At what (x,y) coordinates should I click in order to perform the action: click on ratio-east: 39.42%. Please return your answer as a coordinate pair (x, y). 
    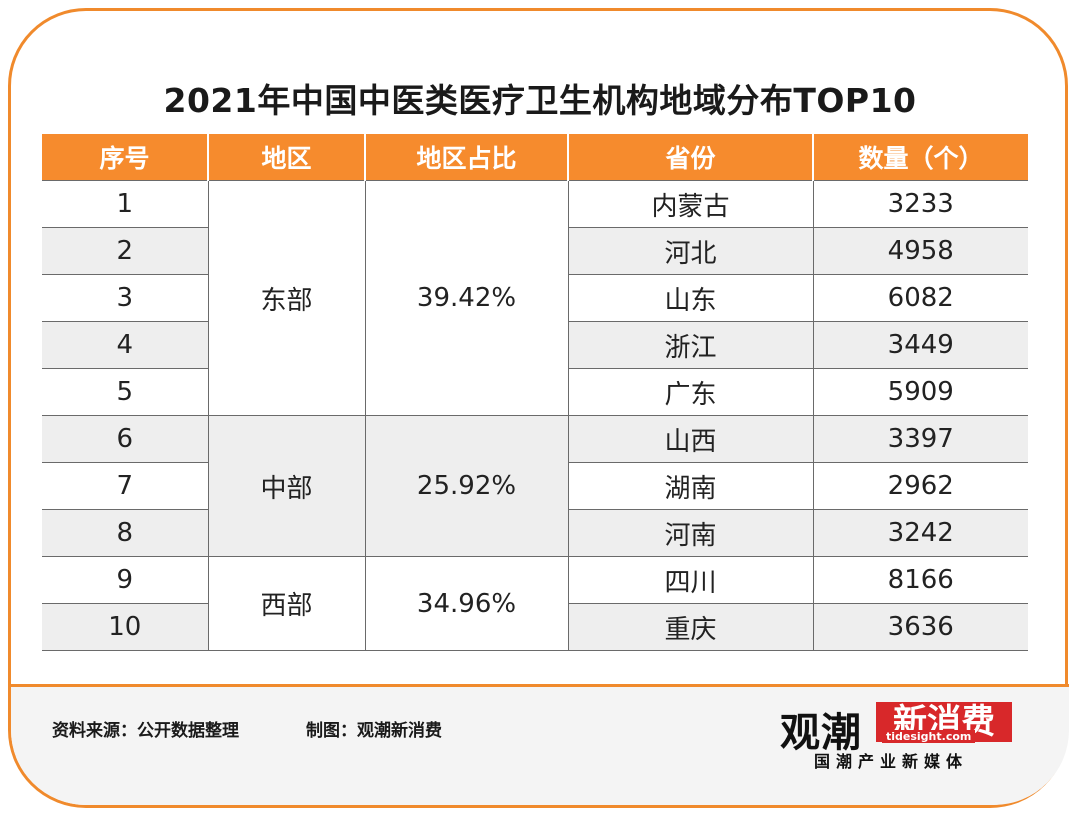
    Looking at the image, I should click on (466, 298).